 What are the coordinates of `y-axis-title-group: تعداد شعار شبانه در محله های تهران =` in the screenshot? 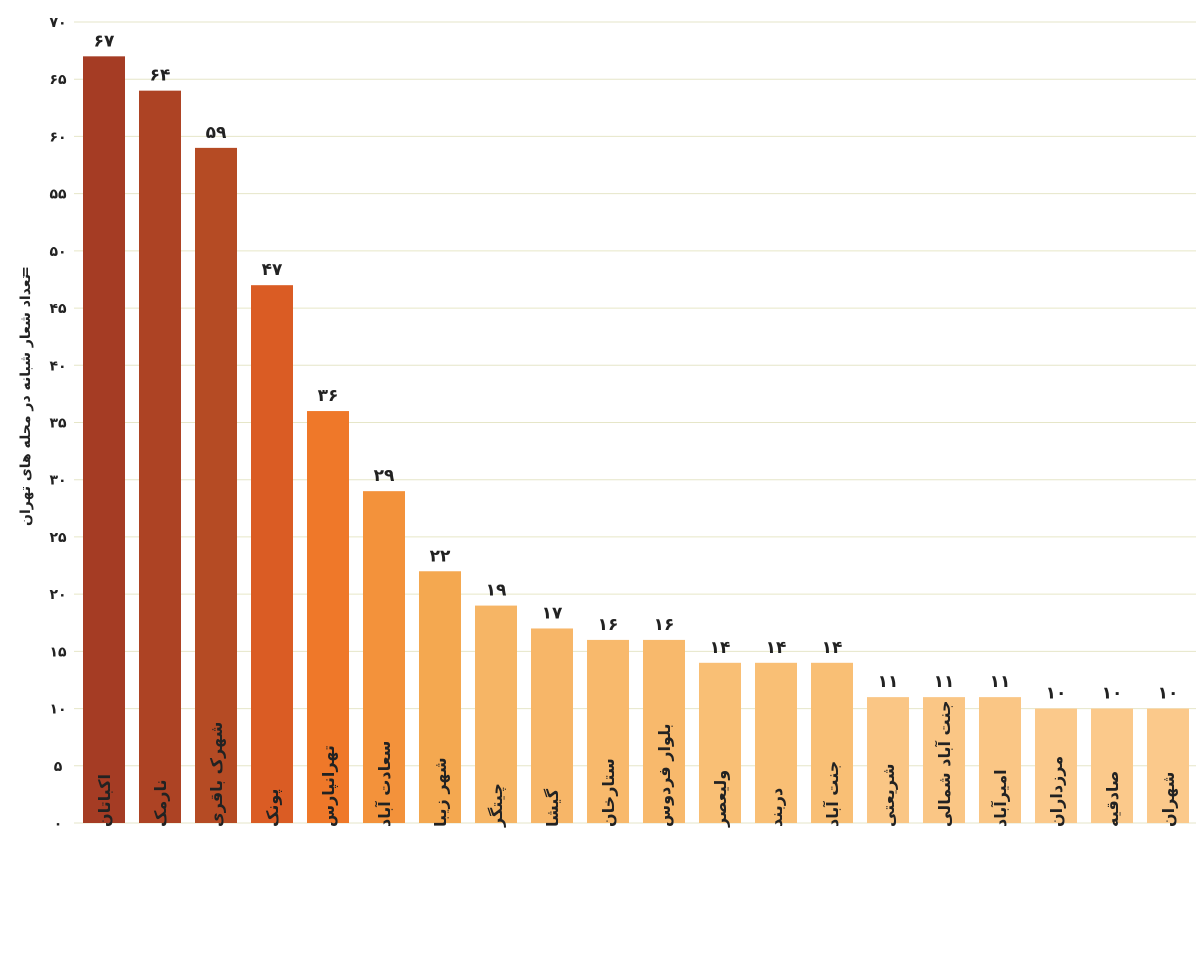 It's located at (26, 396).